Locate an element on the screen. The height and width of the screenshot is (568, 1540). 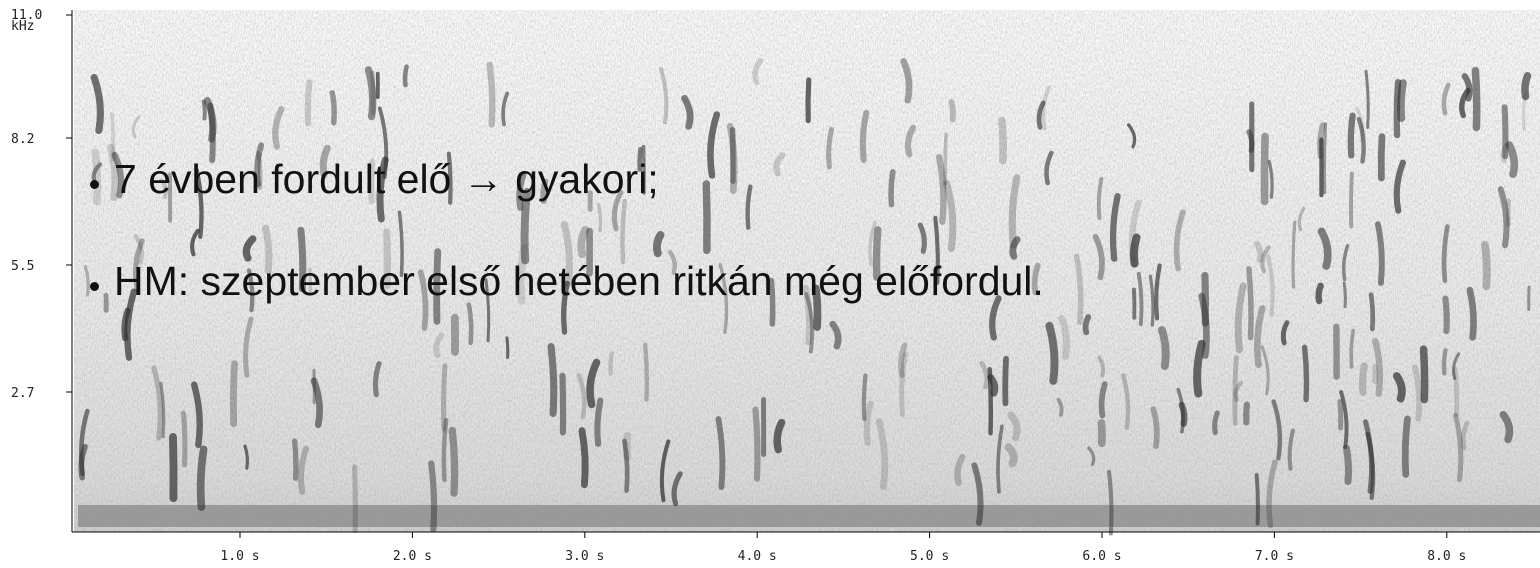
y-tick-label: 2.7 is located at coordinates (22, 393).